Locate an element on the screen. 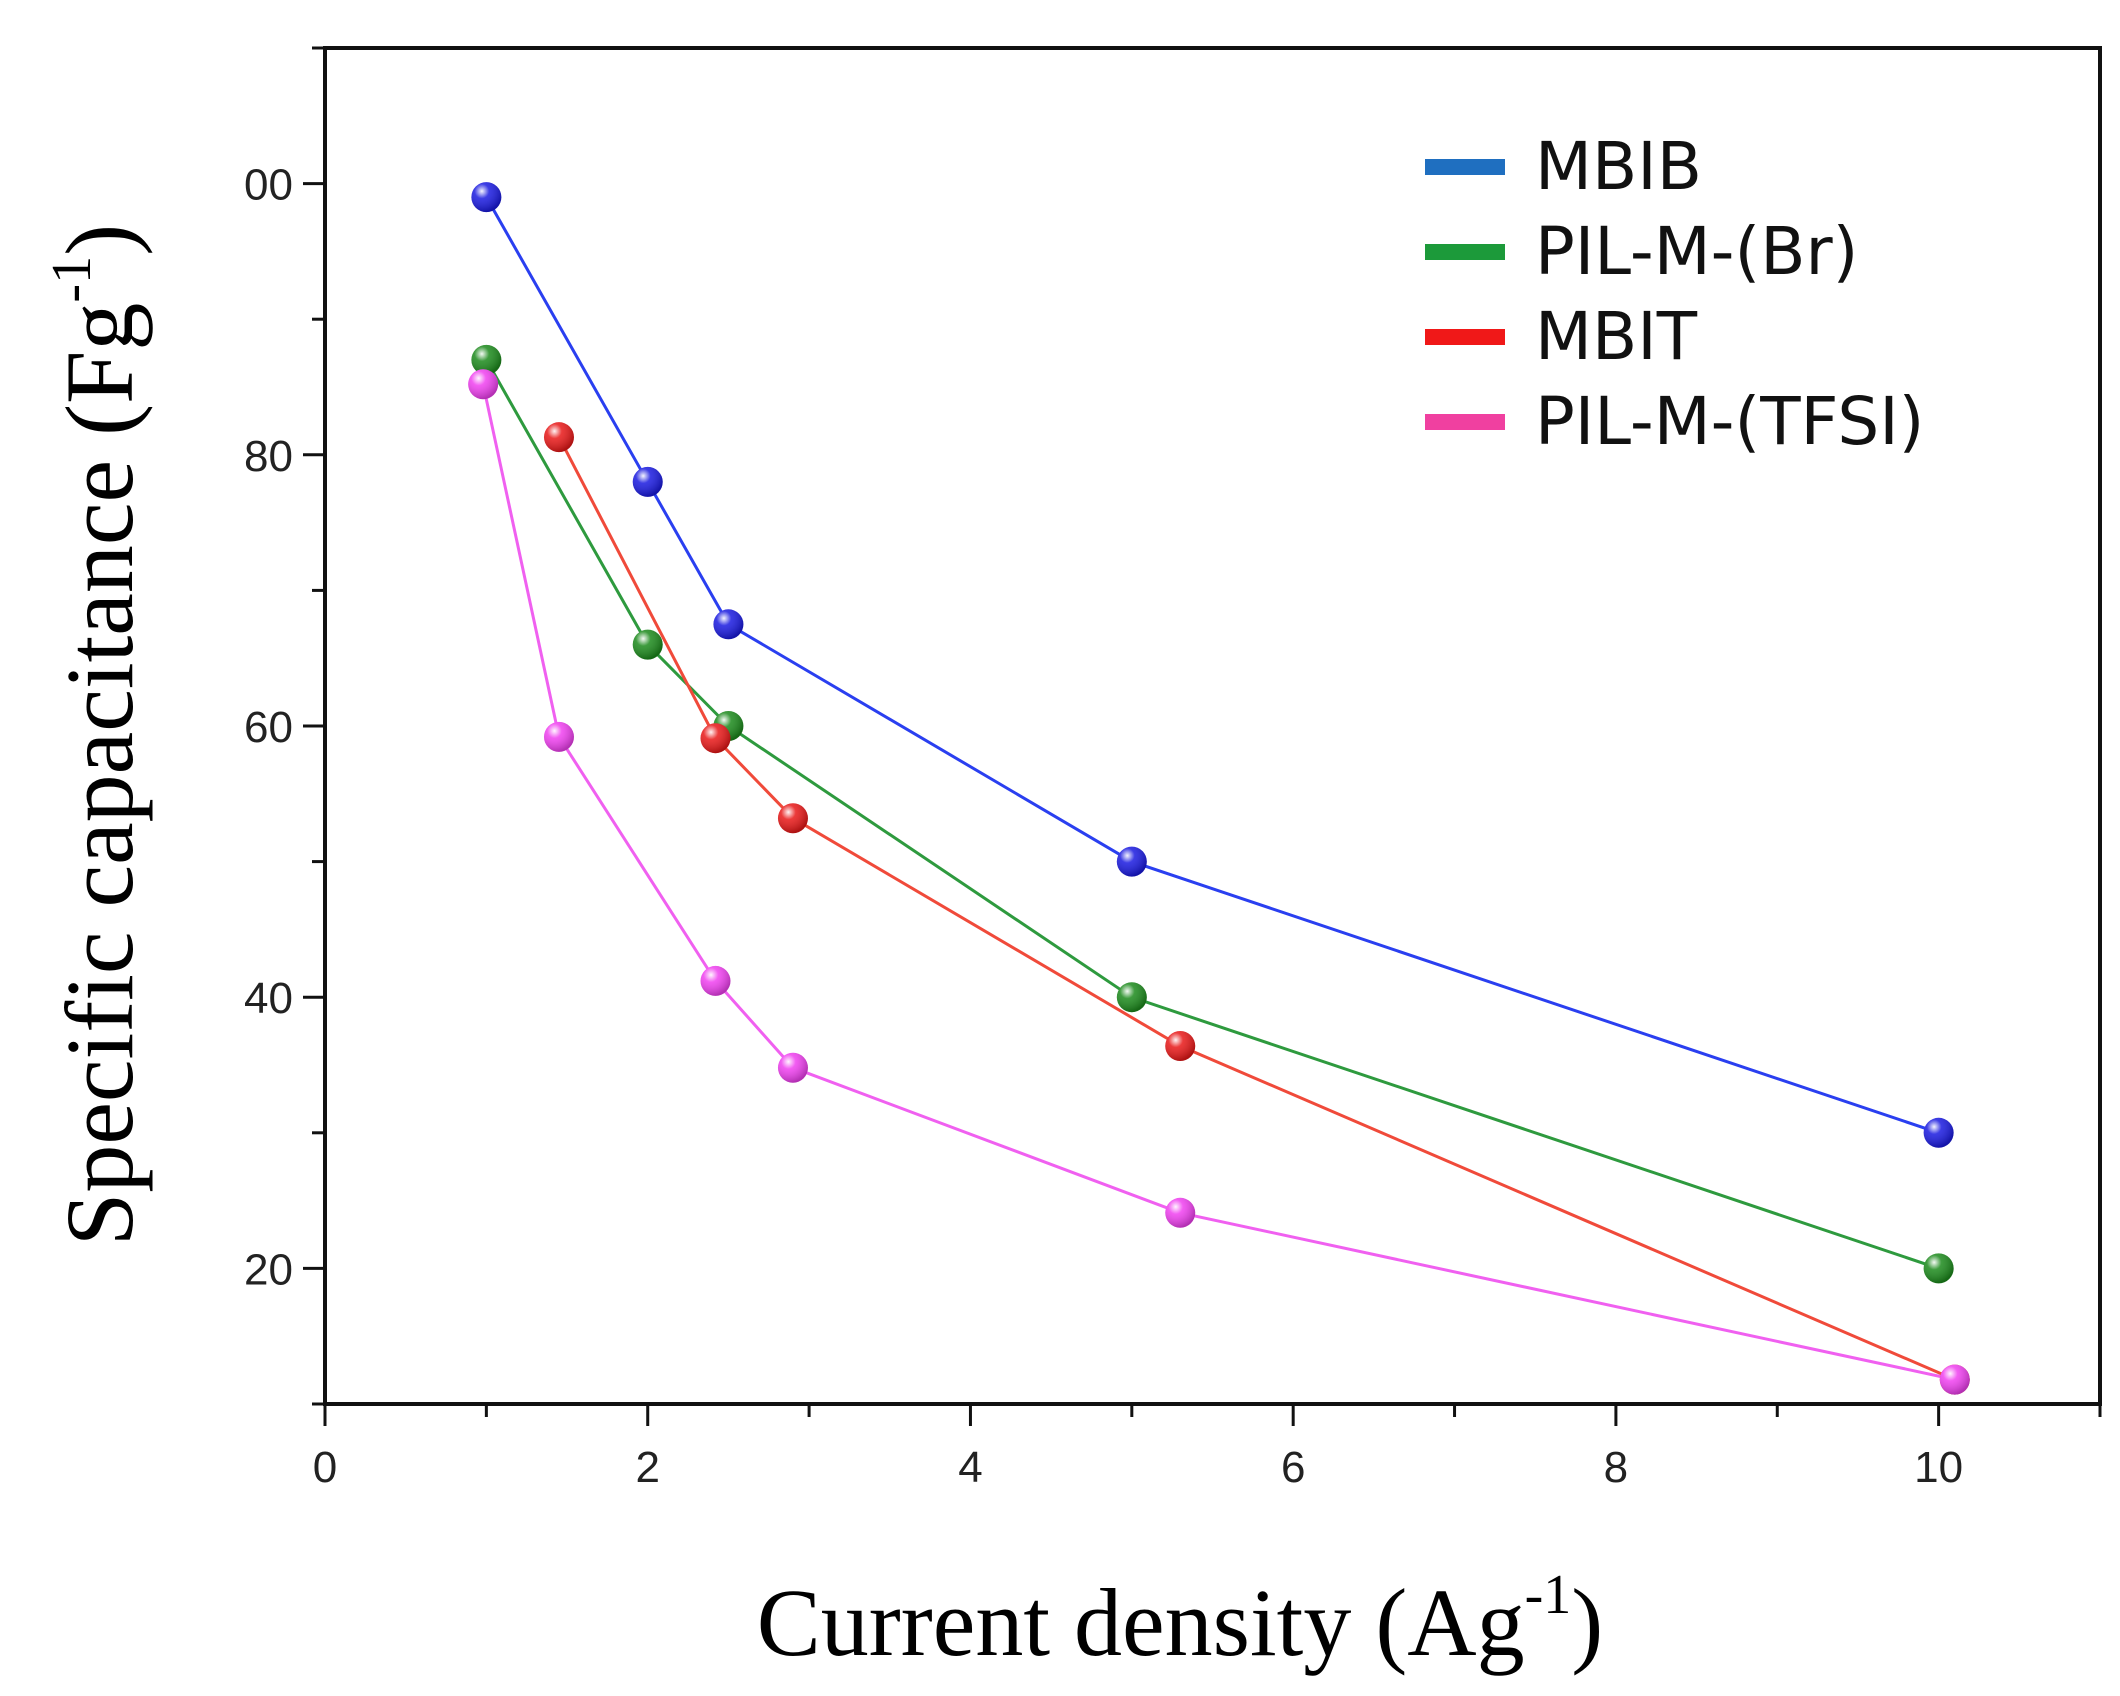 This screenshot has height=1696, width=2120. x-tick-label: 8 is located at coordinates (1616, 1467).